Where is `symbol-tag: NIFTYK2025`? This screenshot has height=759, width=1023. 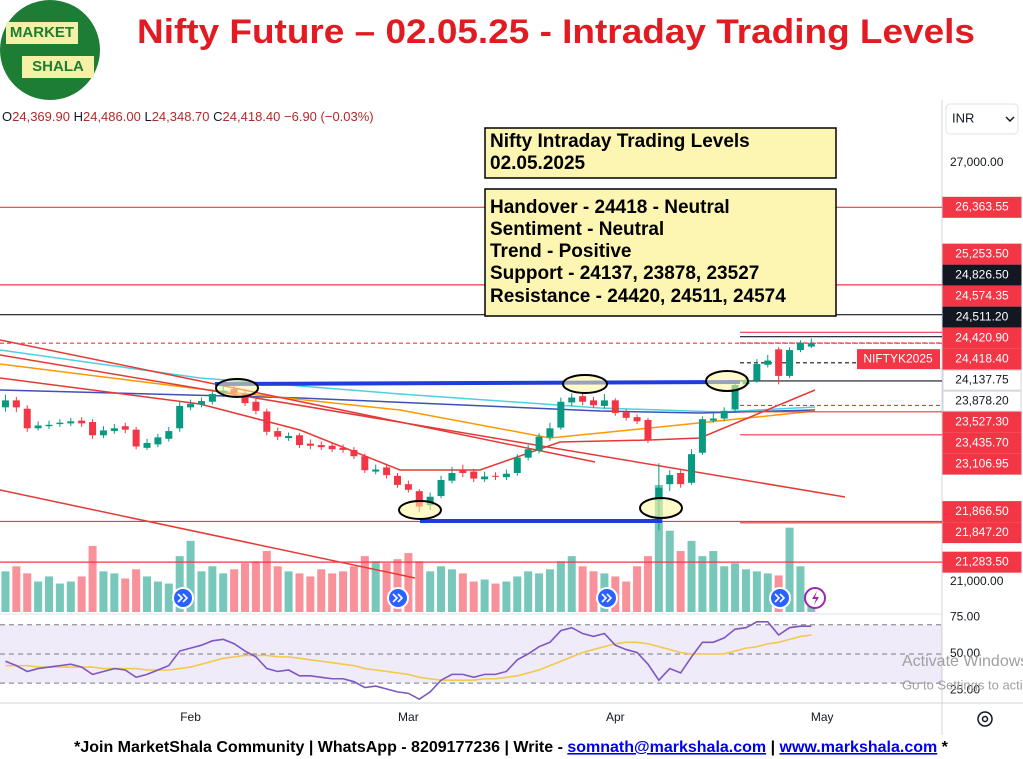
symbol-tag: NIFTYK2025 is located at coordinates (898, 358).